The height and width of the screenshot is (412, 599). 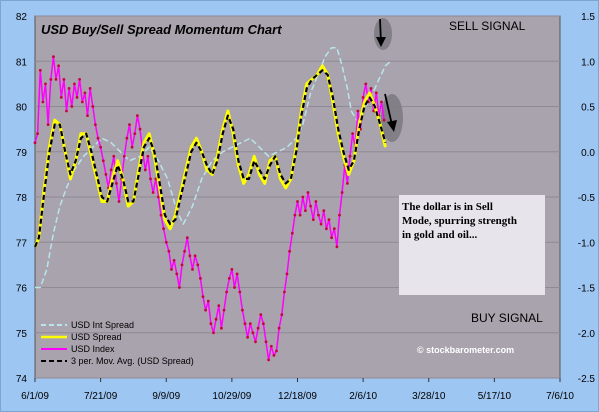 What do you see at coordinates (297, 396) in the screenshot?
I see `x-tick-label: 12/18/09` at bounding box center [297, 396].